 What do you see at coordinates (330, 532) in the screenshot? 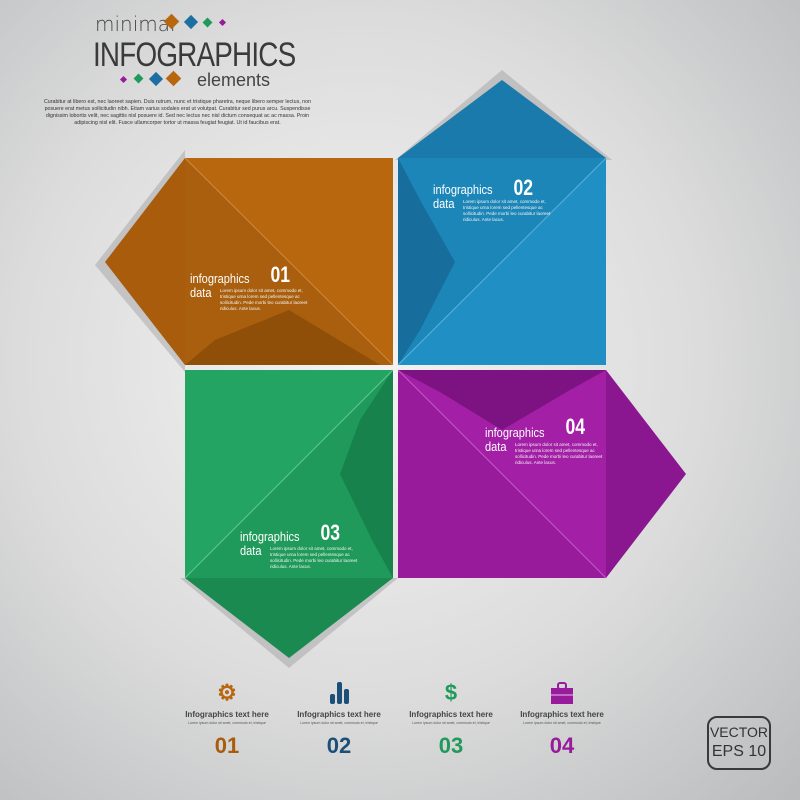
I see `box-number: 03` at bounding box center [330, 532].